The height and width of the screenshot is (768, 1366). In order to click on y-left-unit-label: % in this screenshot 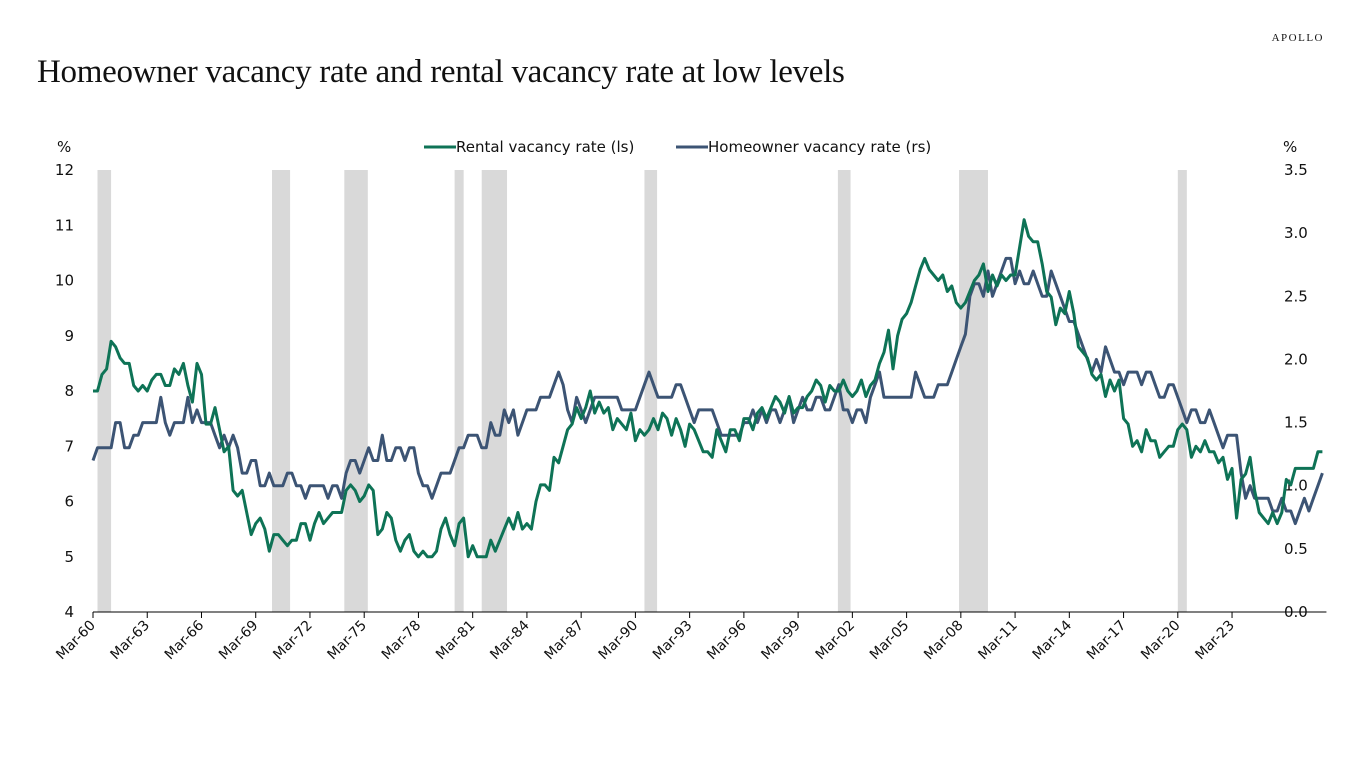, I will do `click(64, 147)`.